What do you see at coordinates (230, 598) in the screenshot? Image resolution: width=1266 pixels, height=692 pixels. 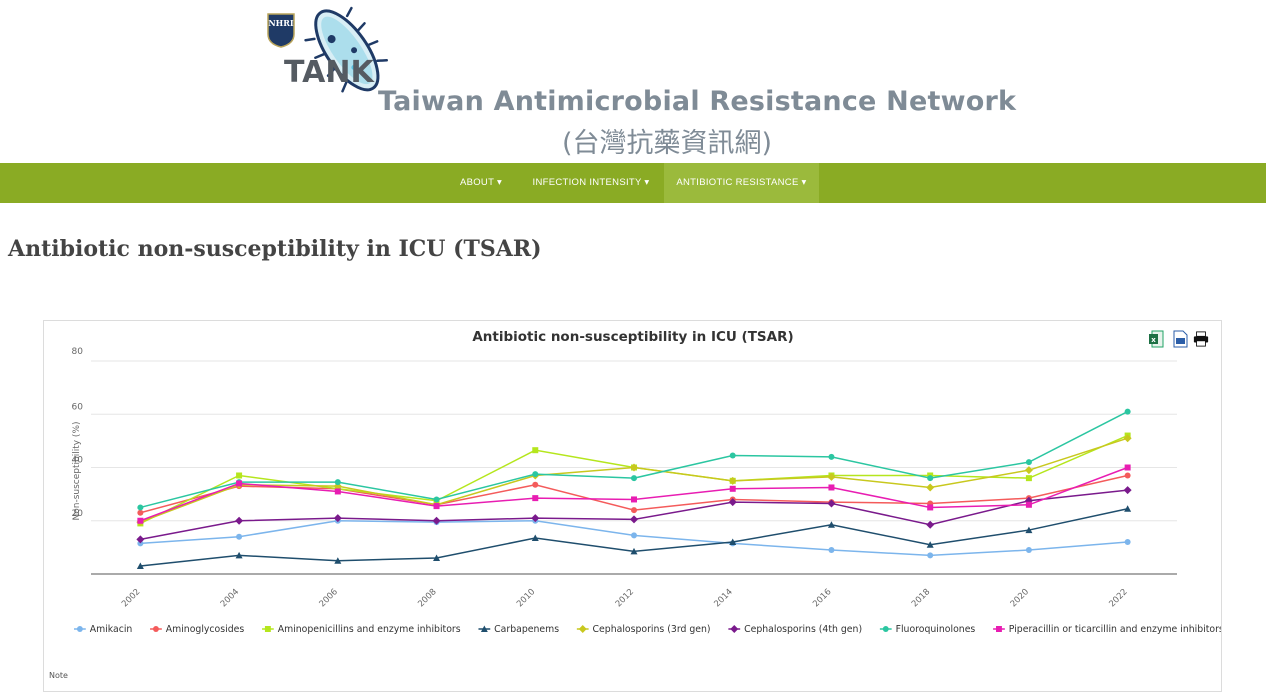 I see `x-tick-label: 2004` at bounding box center [230, 598].